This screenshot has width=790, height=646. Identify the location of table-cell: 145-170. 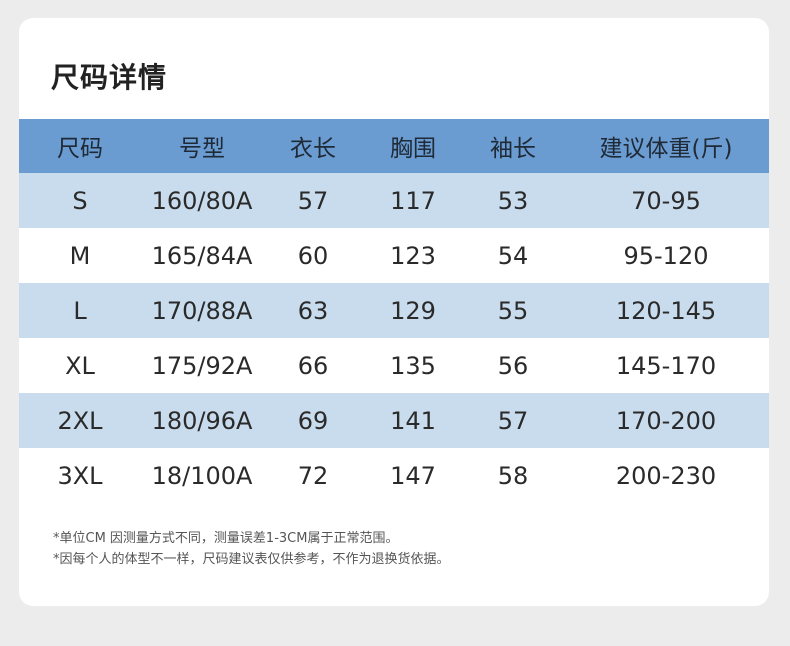
(666, 365).